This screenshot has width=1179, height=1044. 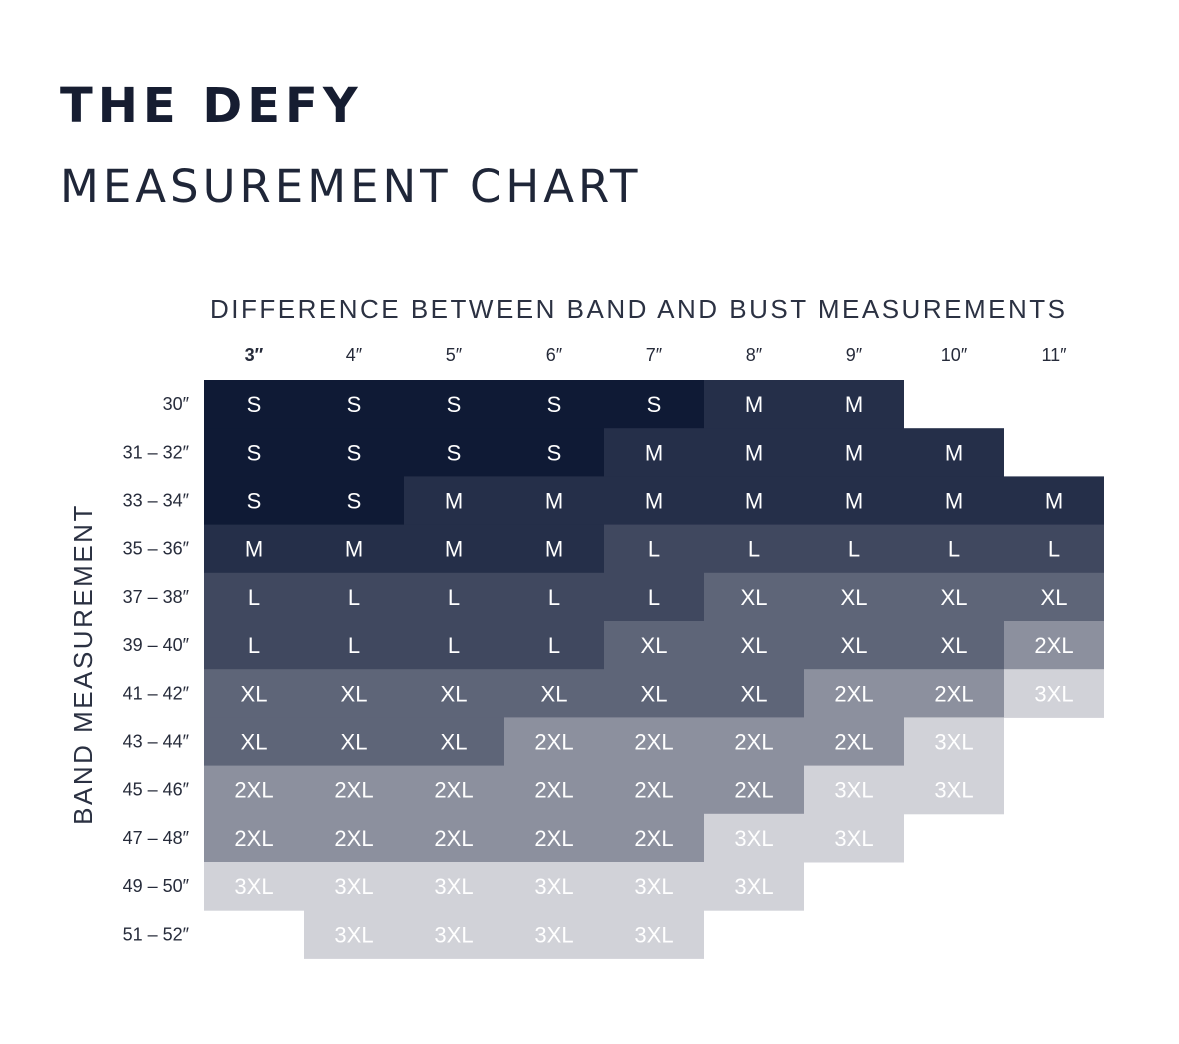 What do you see at coordinates (156, 597) in the screenshot?
I see `row-label: 37 – 38″` at bounding box center [156, 597].